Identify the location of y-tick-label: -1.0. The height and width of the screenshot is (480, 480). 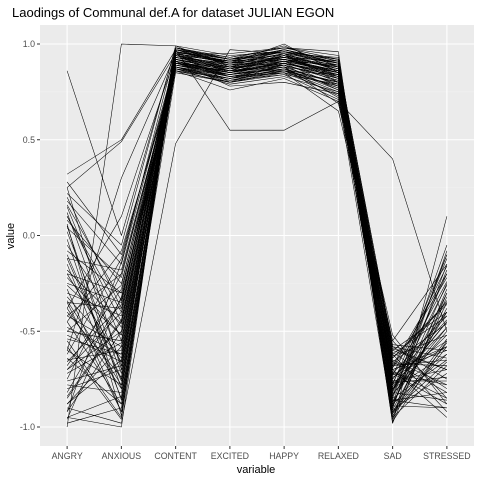
(27, 427).